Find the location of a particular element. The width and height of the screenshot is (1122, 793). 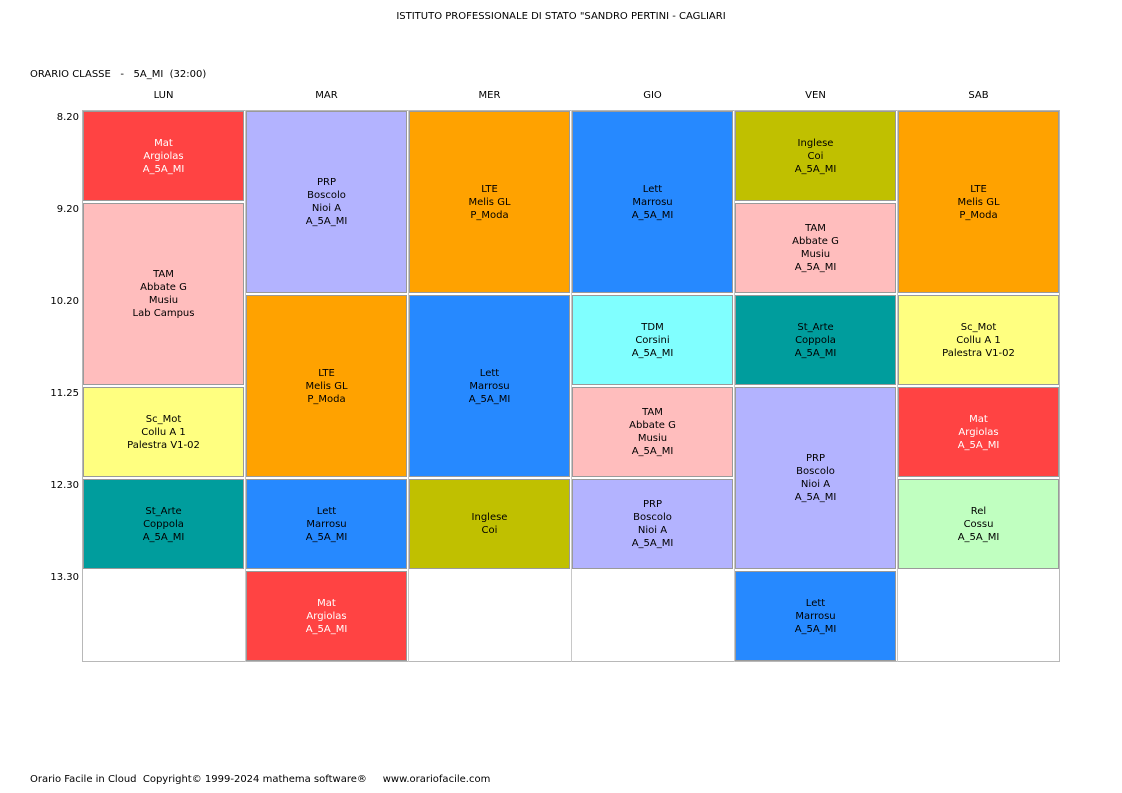

lesson-subject: St_Arte is located at coordinates (163, 511).